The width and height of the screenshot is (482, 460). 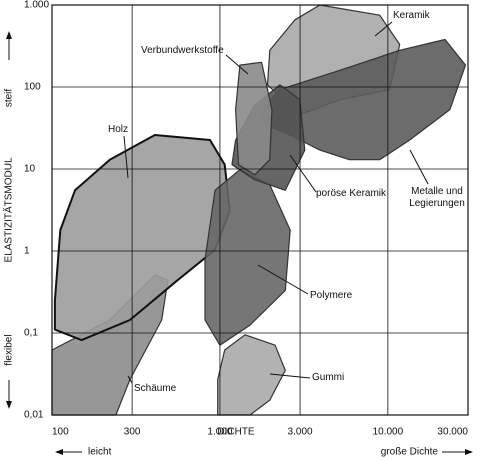 I want to click on y-axis-label: ELASTIZITÄTSMODUL, so click(x=9, y=209).